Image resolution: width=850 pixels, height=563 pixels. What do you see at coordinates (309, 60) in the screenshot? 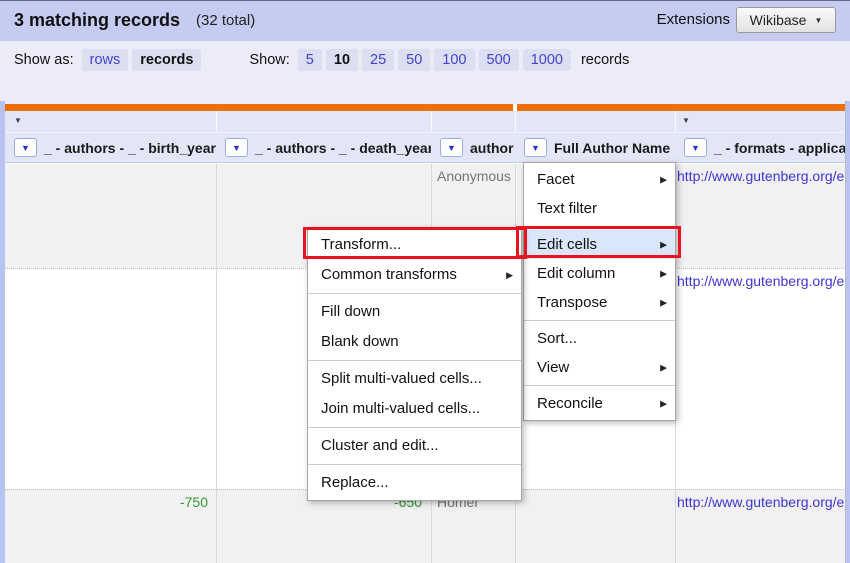
I see `page-size-5: 5` at bounding box center [309, 60].